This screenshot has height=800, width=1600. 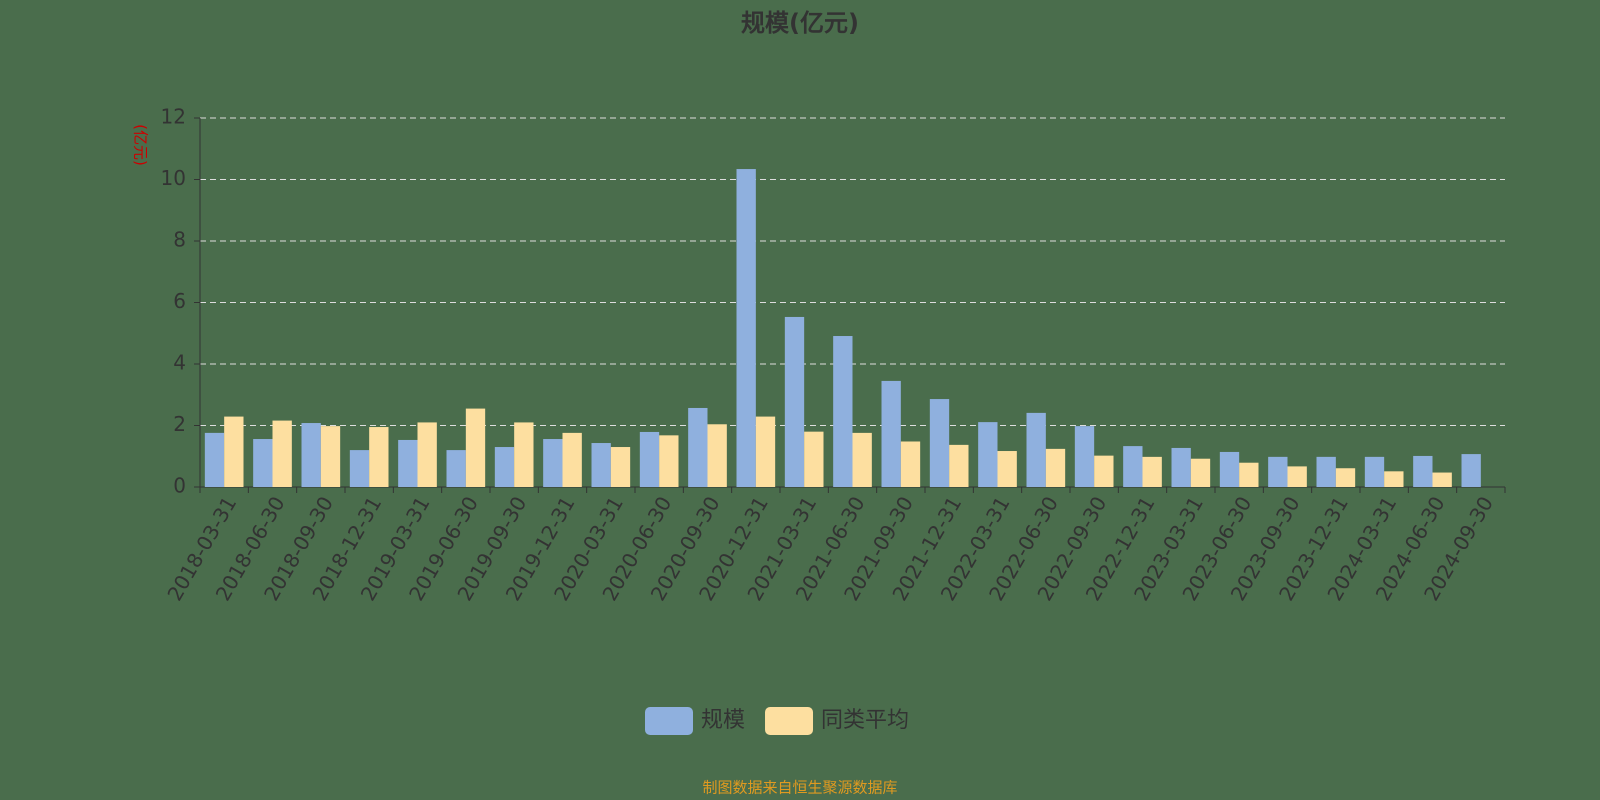 What do you see at coordinates (173, 117) in the screenshot?
I see `y-tick-label: 12` at bounding box center [173, 117].